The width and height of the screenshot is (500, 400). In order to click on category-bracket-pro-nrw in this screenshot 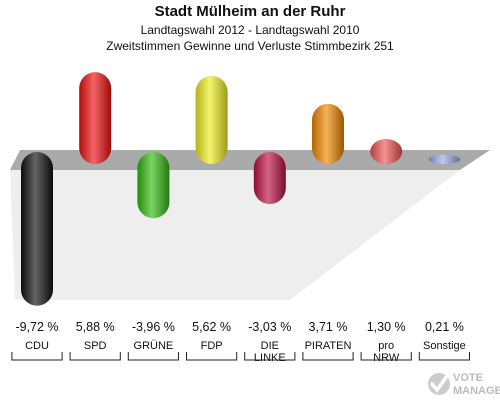, I will do `click(386, 356)`.